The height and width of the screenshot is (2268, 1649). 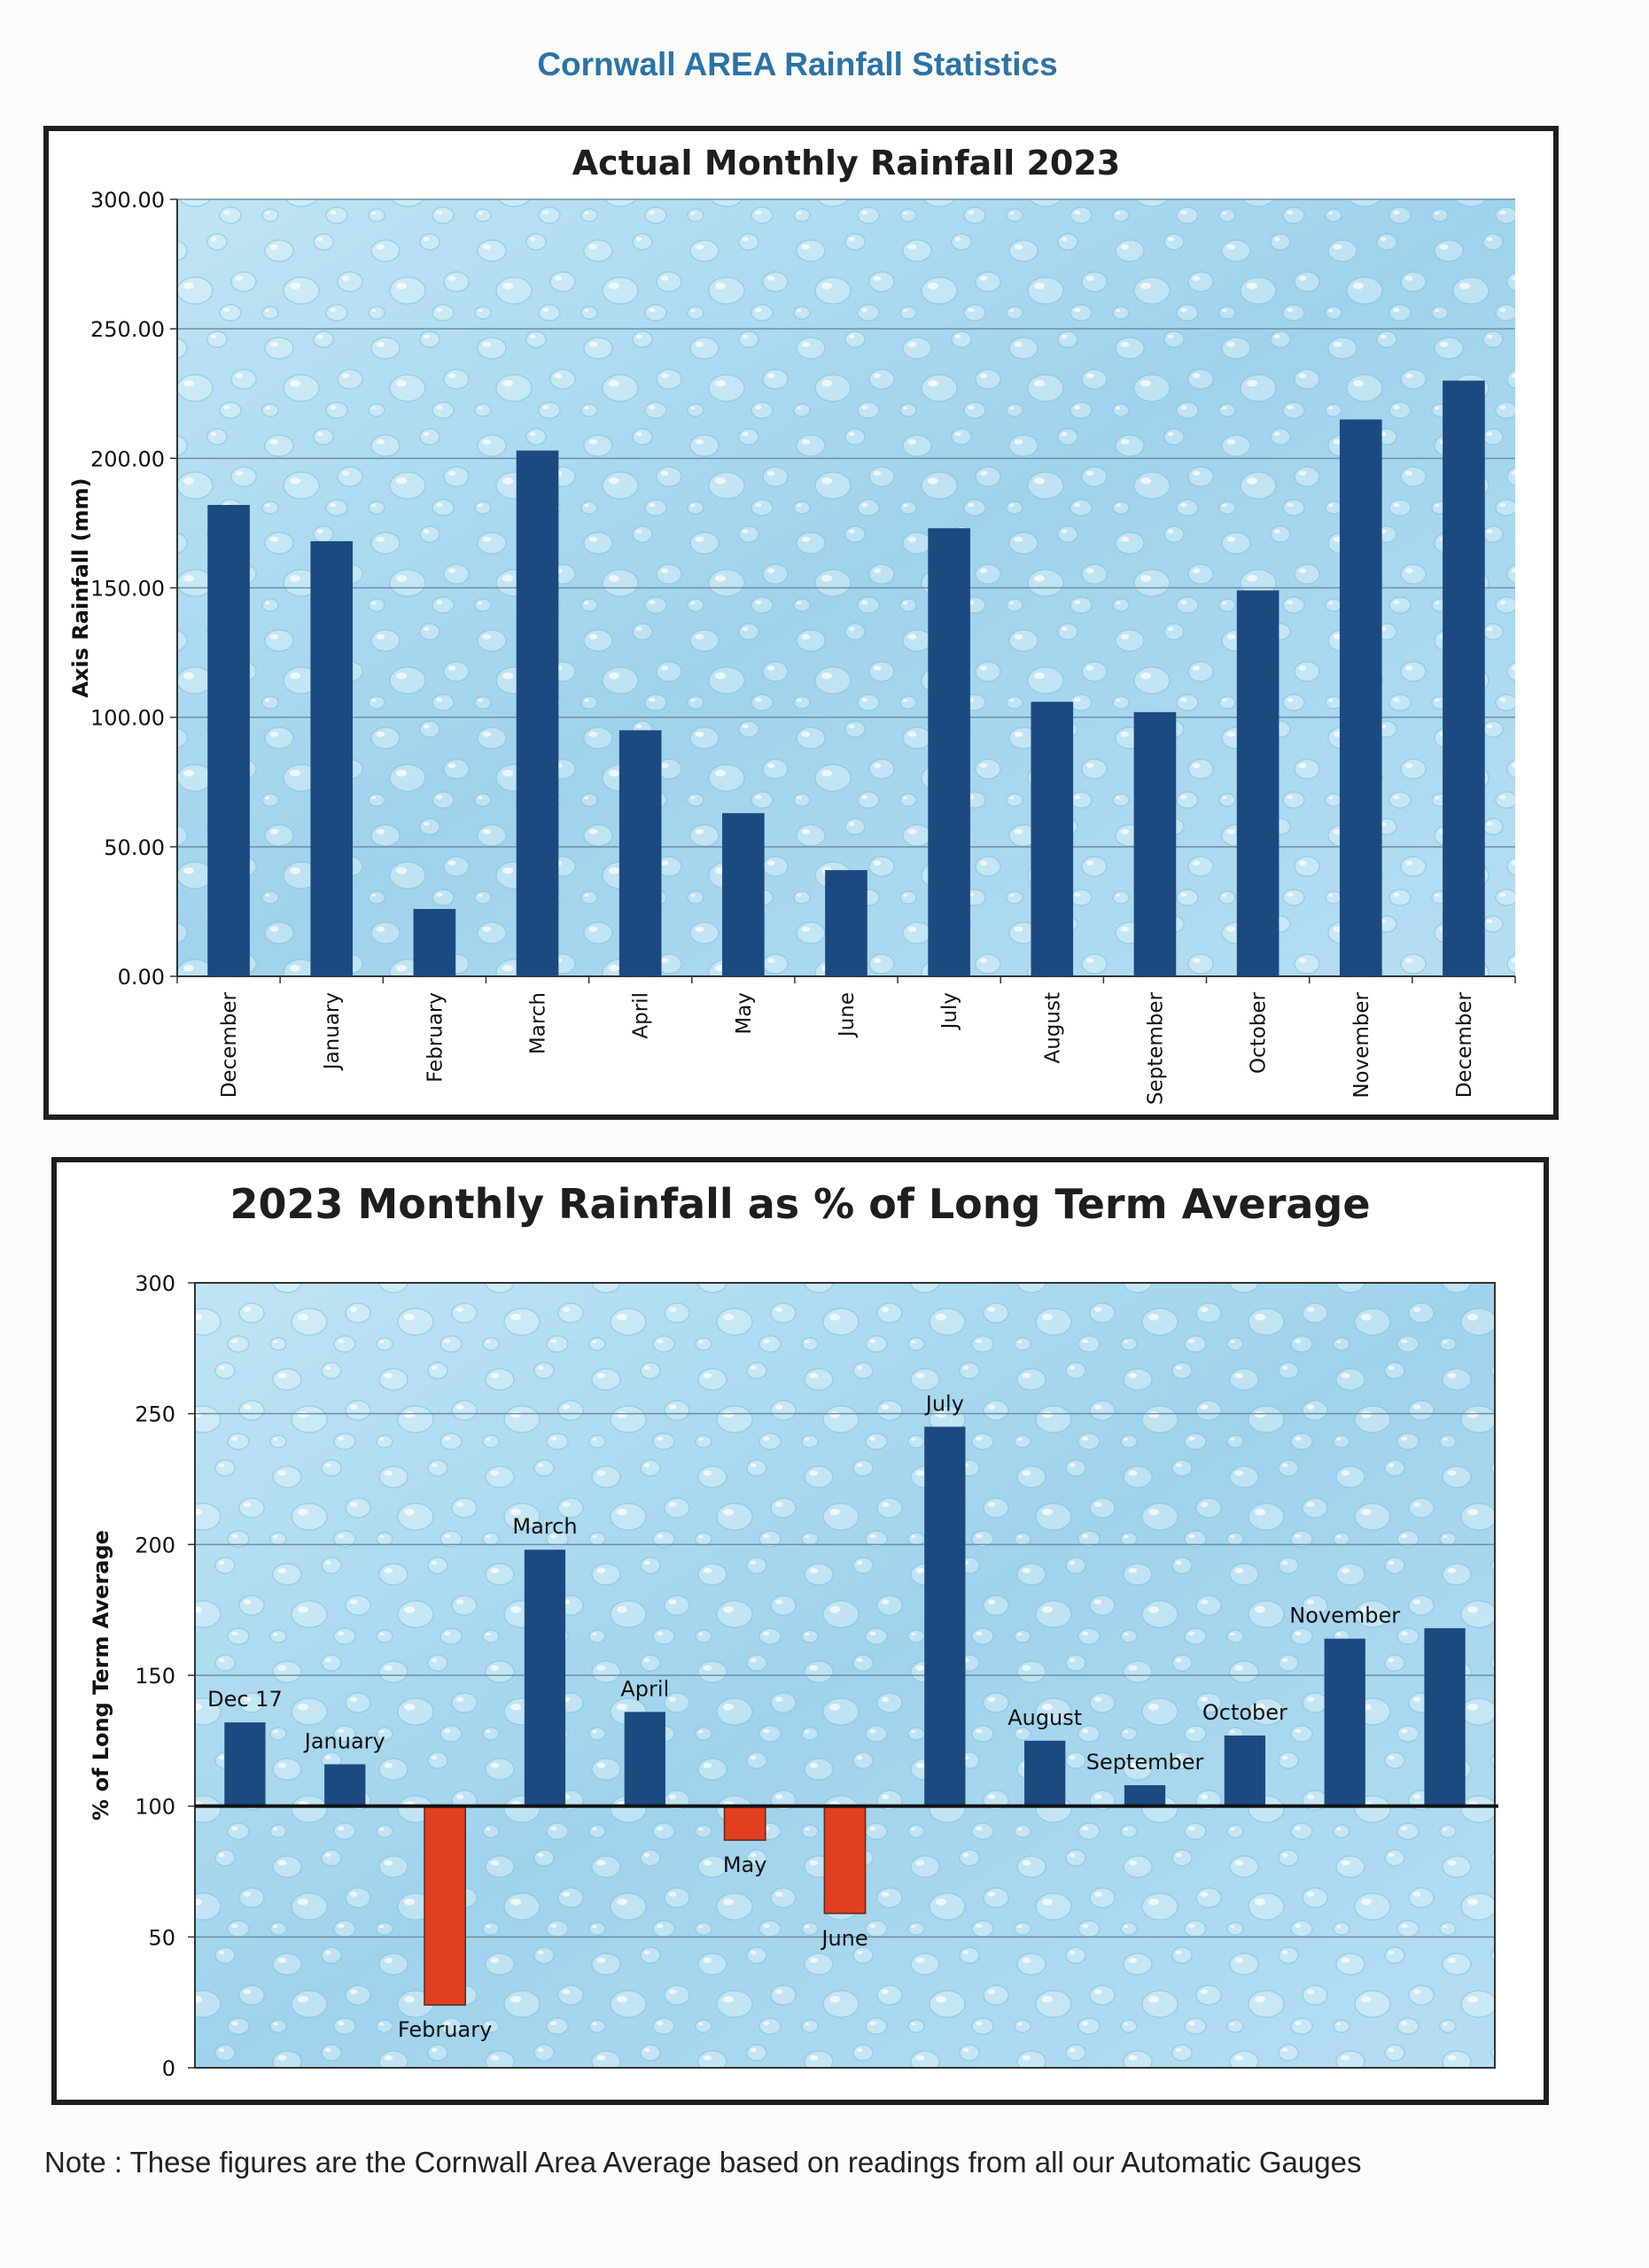 What do you see at coordinates (1044, 1717) in the screenshot?
I see `data-label: August` at bounding box center [1044, 1717].